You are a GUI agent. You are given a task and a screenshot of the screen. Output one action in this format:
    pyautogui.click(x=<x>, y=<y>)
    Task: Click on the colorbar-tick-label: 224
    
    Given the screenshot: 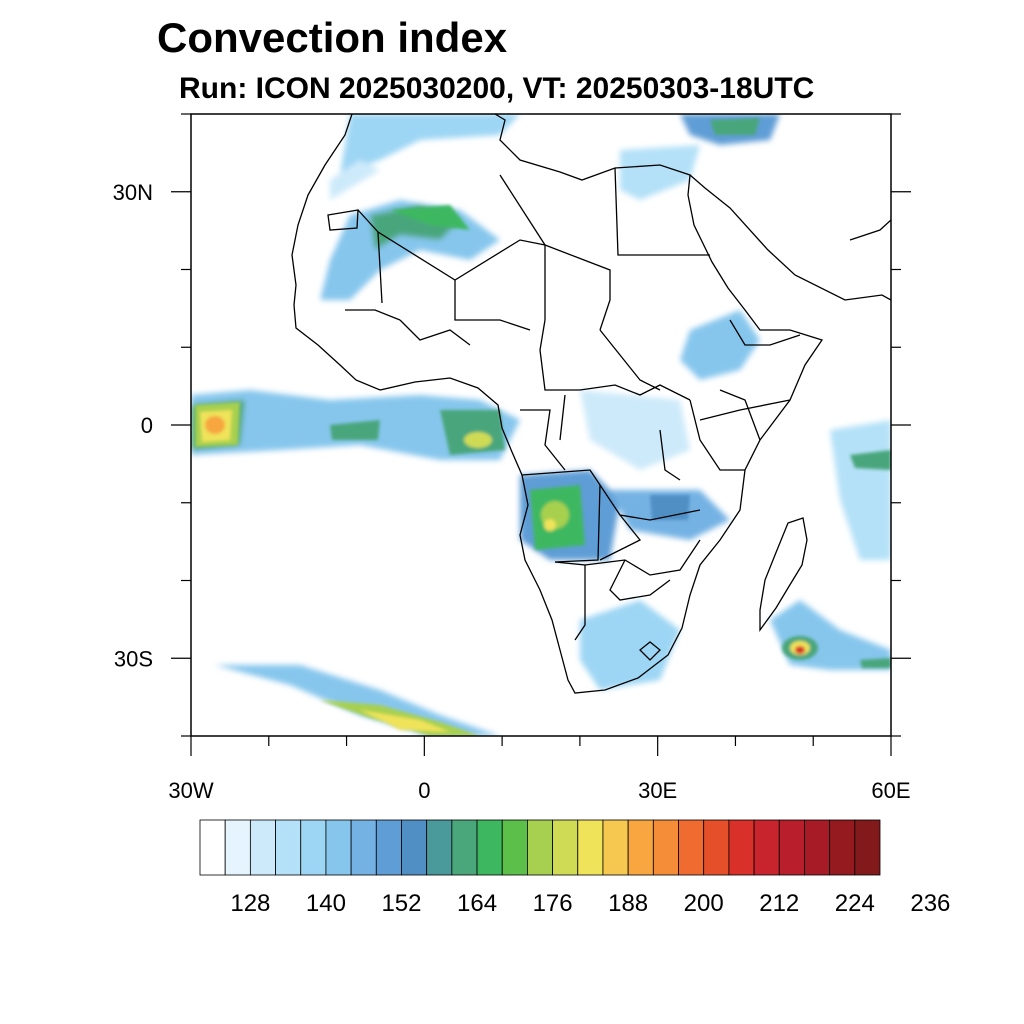 What is the action you would take?
    pyautogui.click(x=855, y=903)
    